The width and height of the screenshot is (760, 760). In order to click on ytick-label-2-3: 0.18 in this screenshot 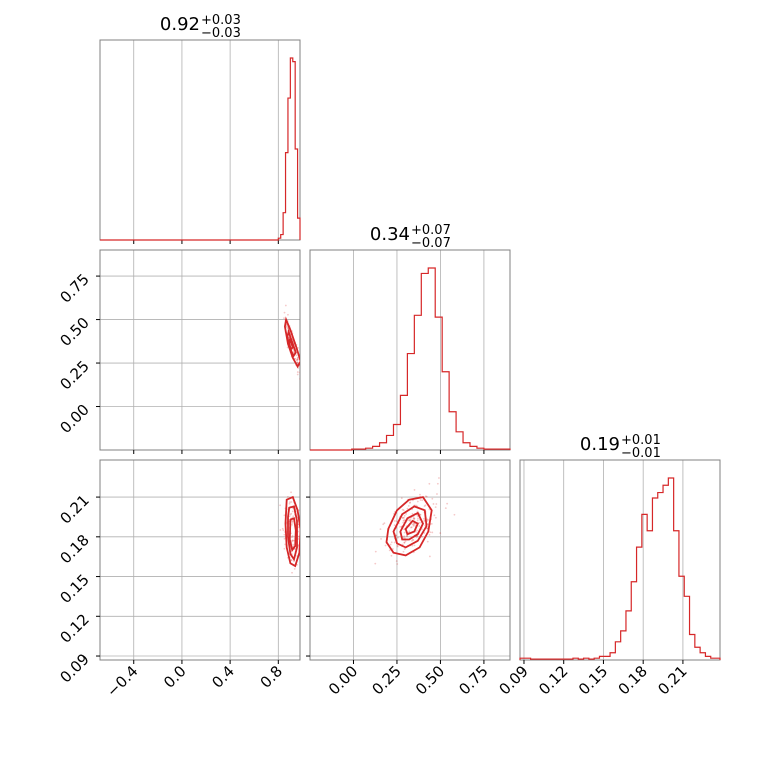, I will do `click(74, 549)`.